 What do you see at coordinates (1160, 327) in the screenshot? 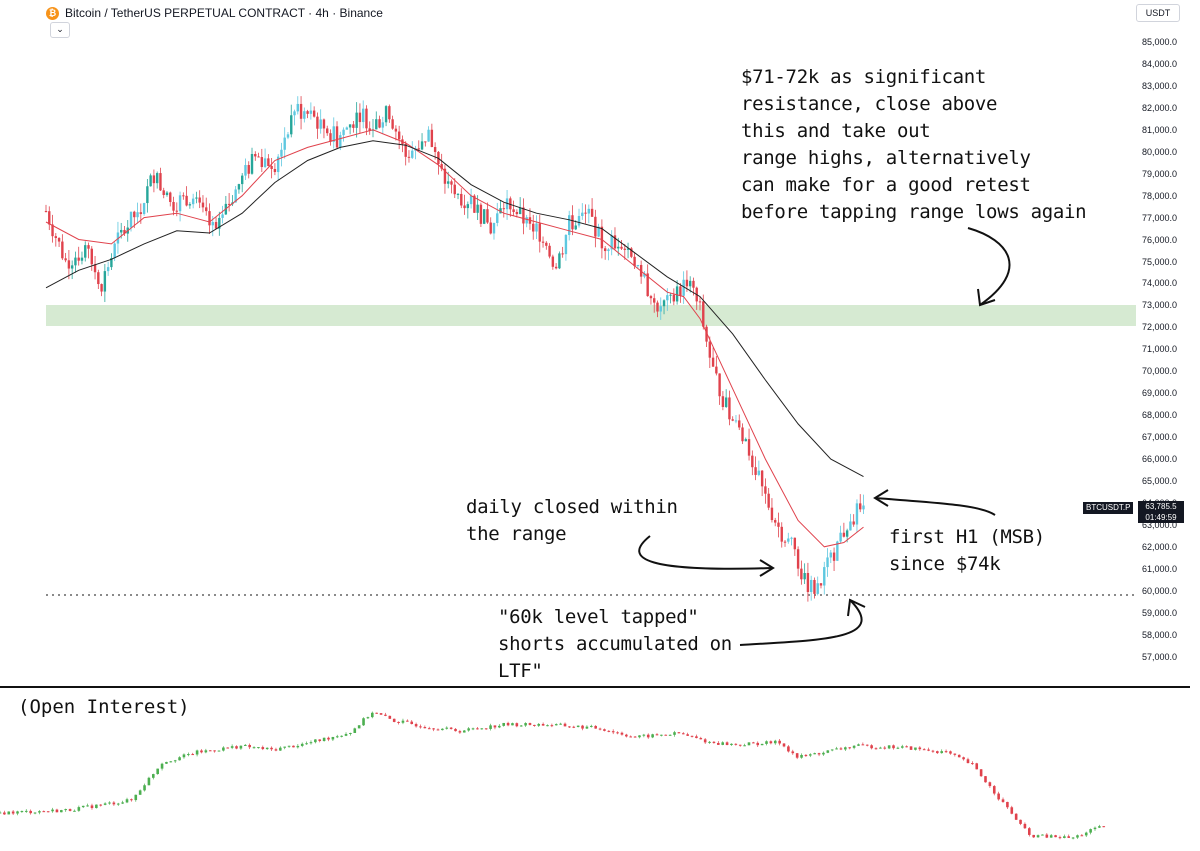
I see `price-axis-tick: 72,000.0` at bounding box center [1160, 327].